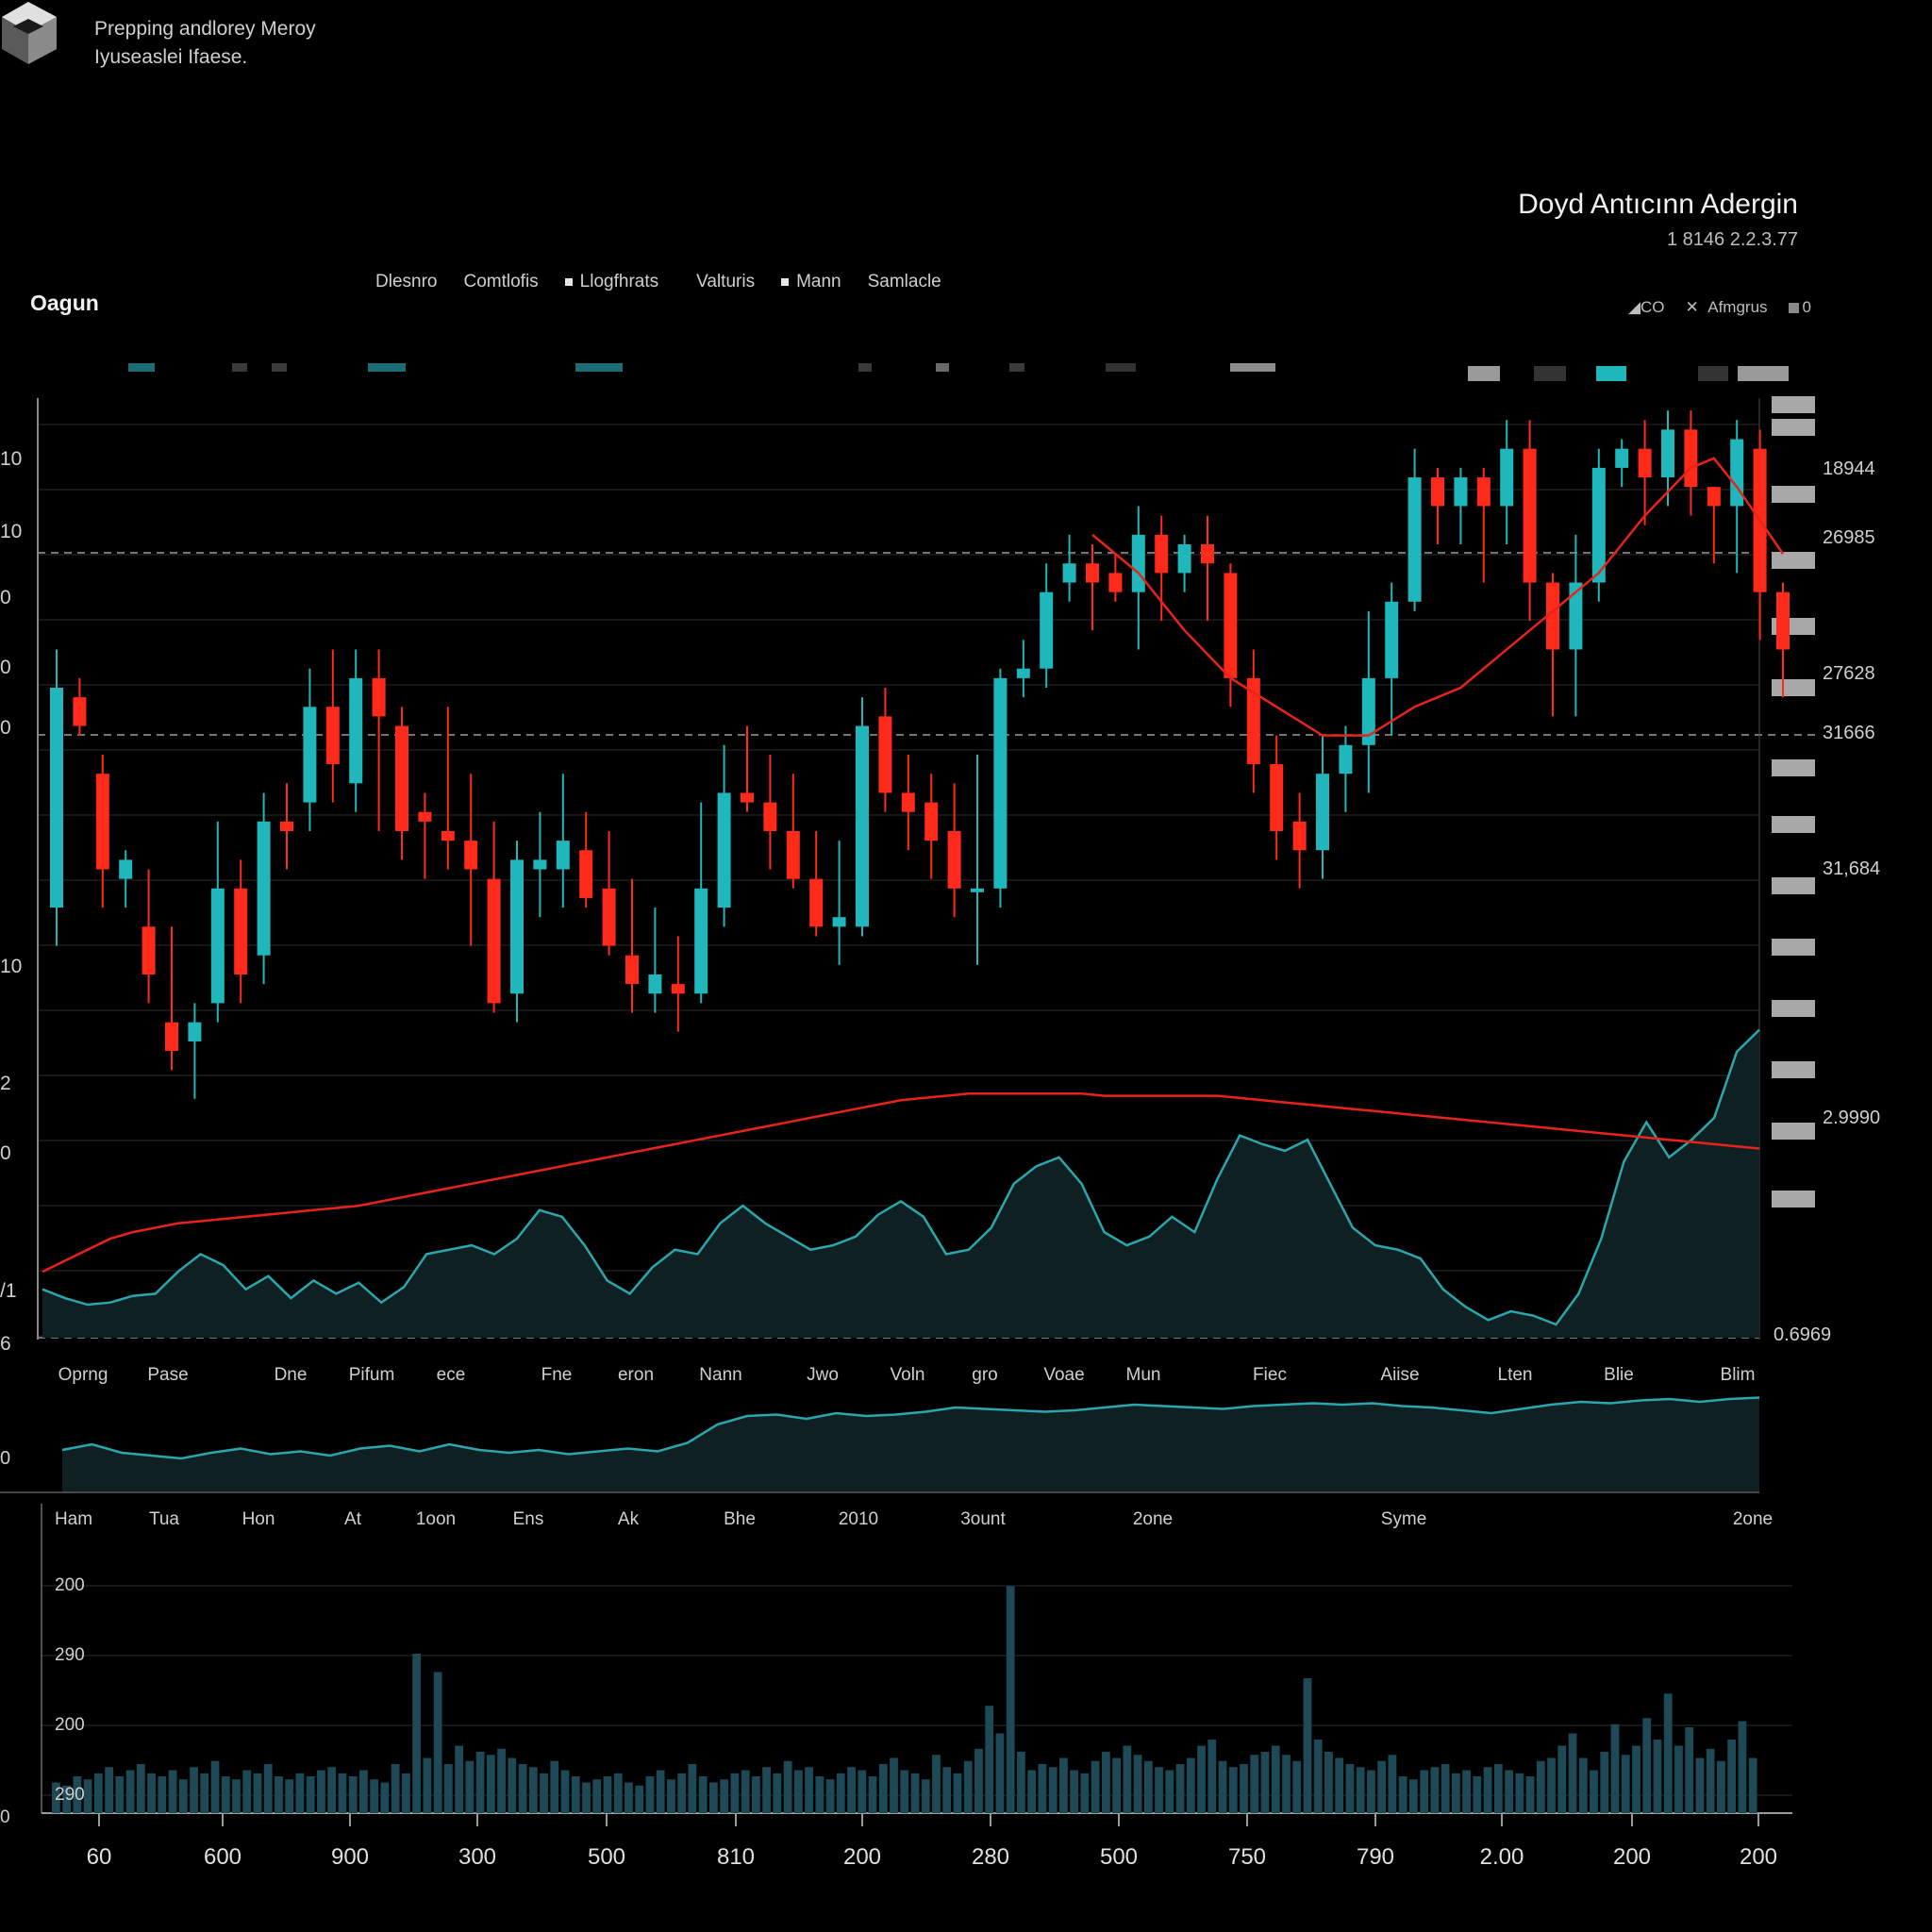 The image size is (1932, 1932). Describe the element at coordinates (501, 282) in the screenshot. I see `tab-2: Comtlofis` at that location.